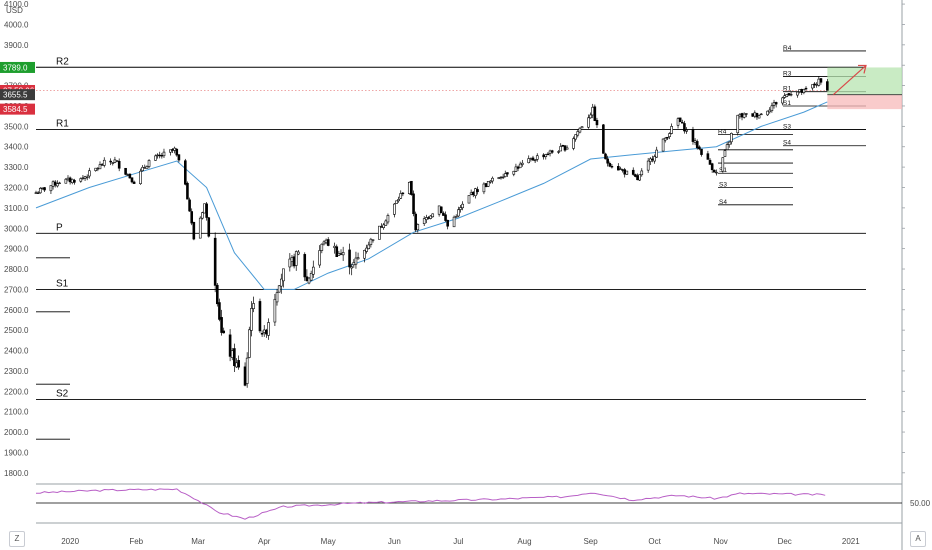 The image size is (932, 550). What do you see at coordinates (787, 89) in the screenshot?
I see `monthly-pivot-label: R1` at bounding box center [787, 89].